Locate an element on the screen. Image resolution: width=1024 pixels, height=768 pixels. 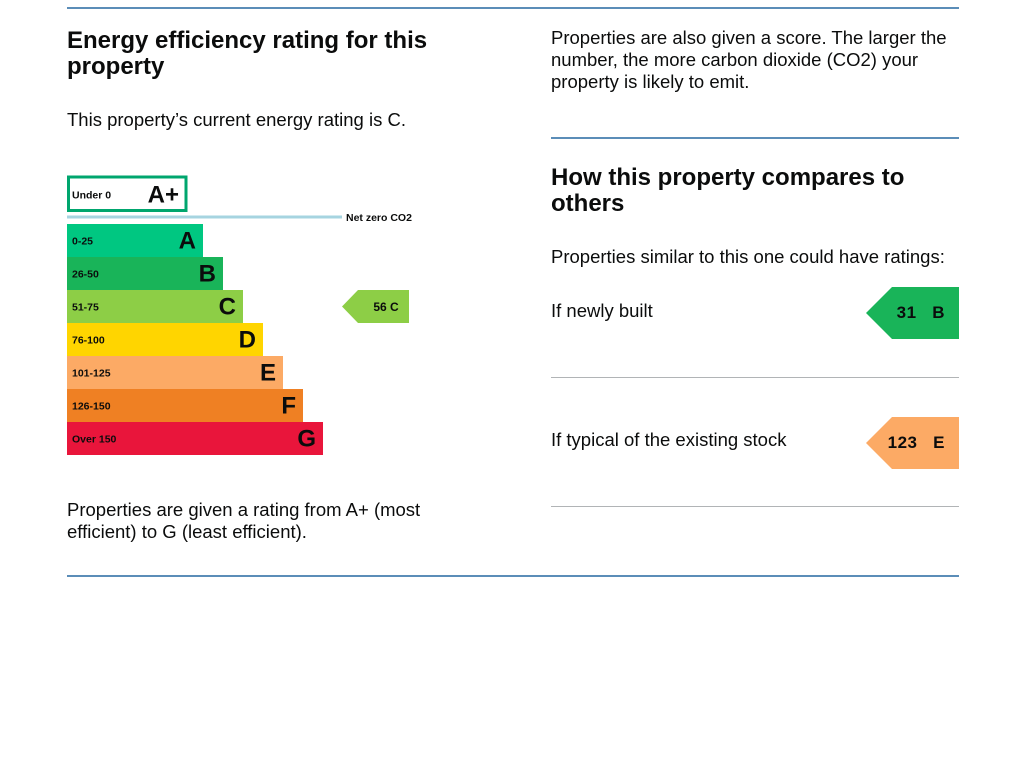
typical-stock-rating-badge: 123 E is located at coordinates (912, 443).